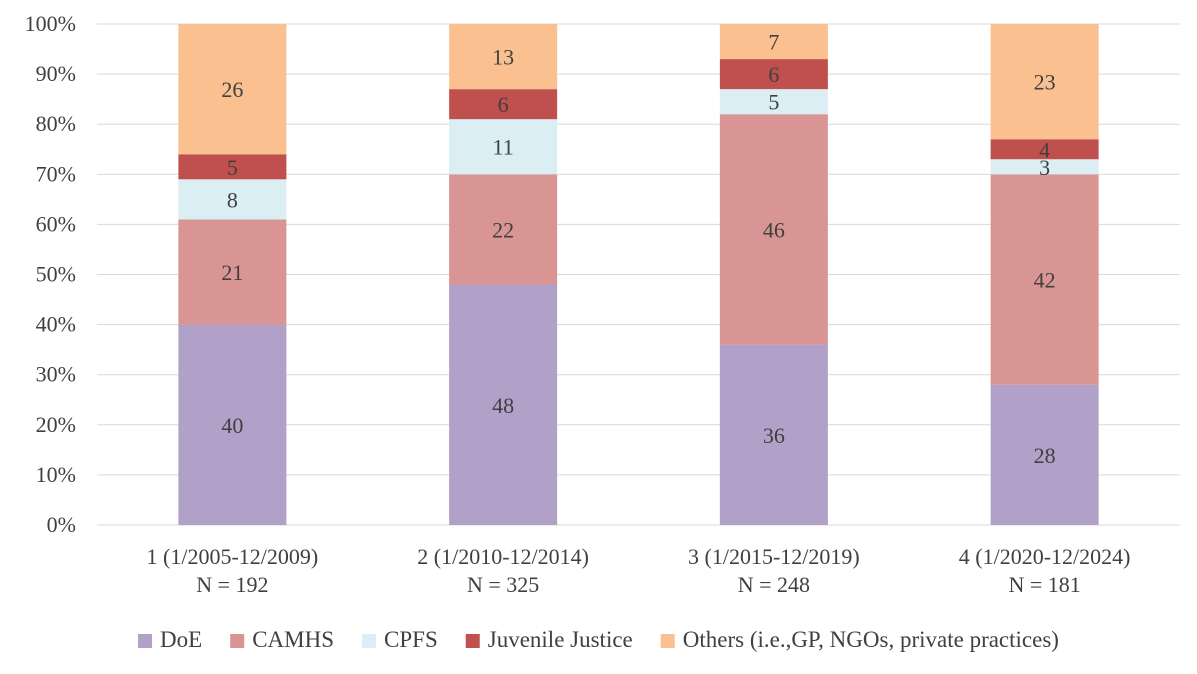  I want to click on bar-stack: 40 21 8 5 26, so click(232, 274).